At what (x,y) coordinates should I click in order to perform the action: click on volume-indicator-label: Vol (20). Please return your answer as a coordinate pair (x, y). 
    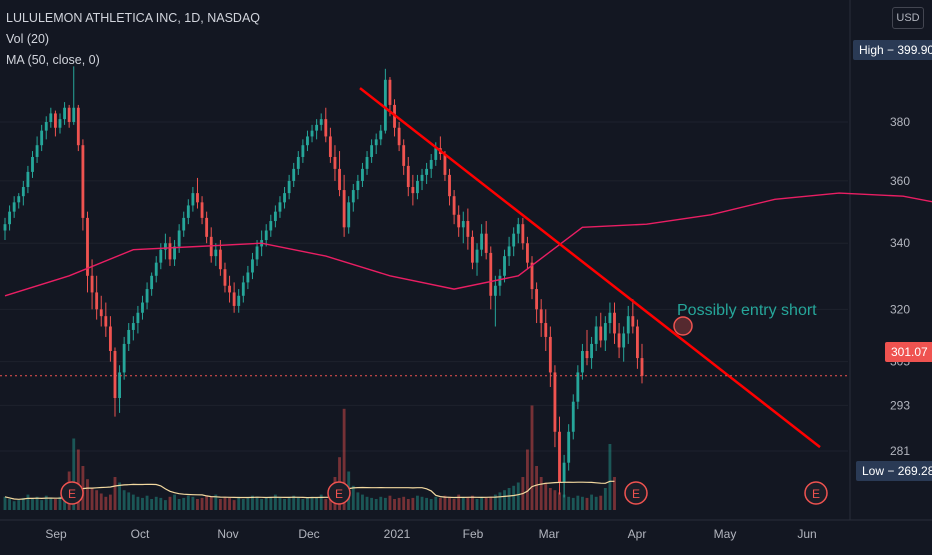
    Looking at the image, I should click on (28, 39).